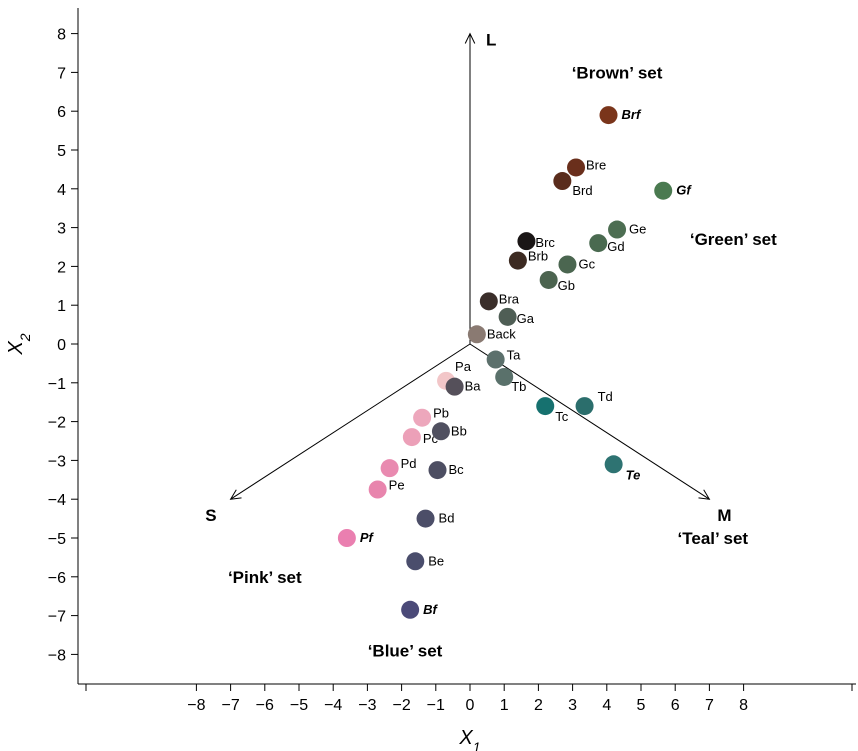 The width and height of the screenshot is (858, 751). Describe the element at coordinates (57, 578) in the screenshot. I see `y-tick-label: −6` at that location.